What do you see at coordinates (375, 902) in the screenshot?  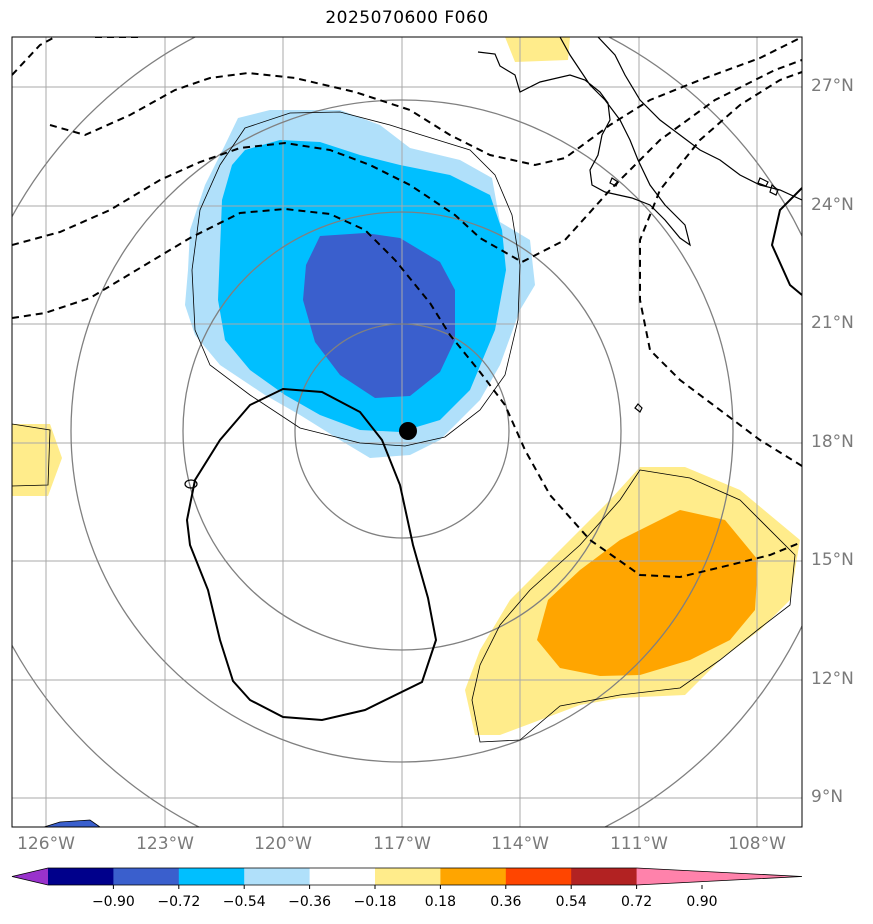 I see `colorbar-tick-label: −0.18` at bounding box center [375, 902].